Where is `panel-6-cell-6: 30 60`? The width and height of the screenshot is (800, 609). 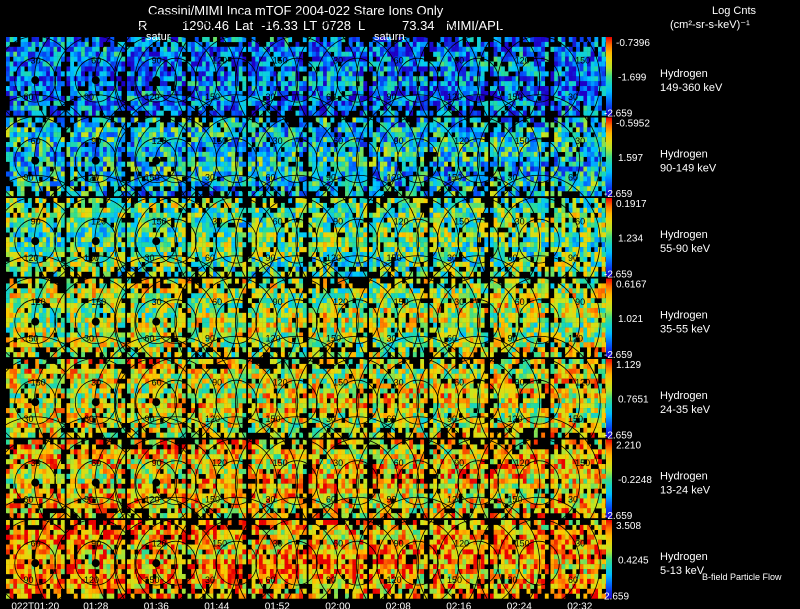
panel-6-cell-6: 30 60 is located at coordinates (301, 483).